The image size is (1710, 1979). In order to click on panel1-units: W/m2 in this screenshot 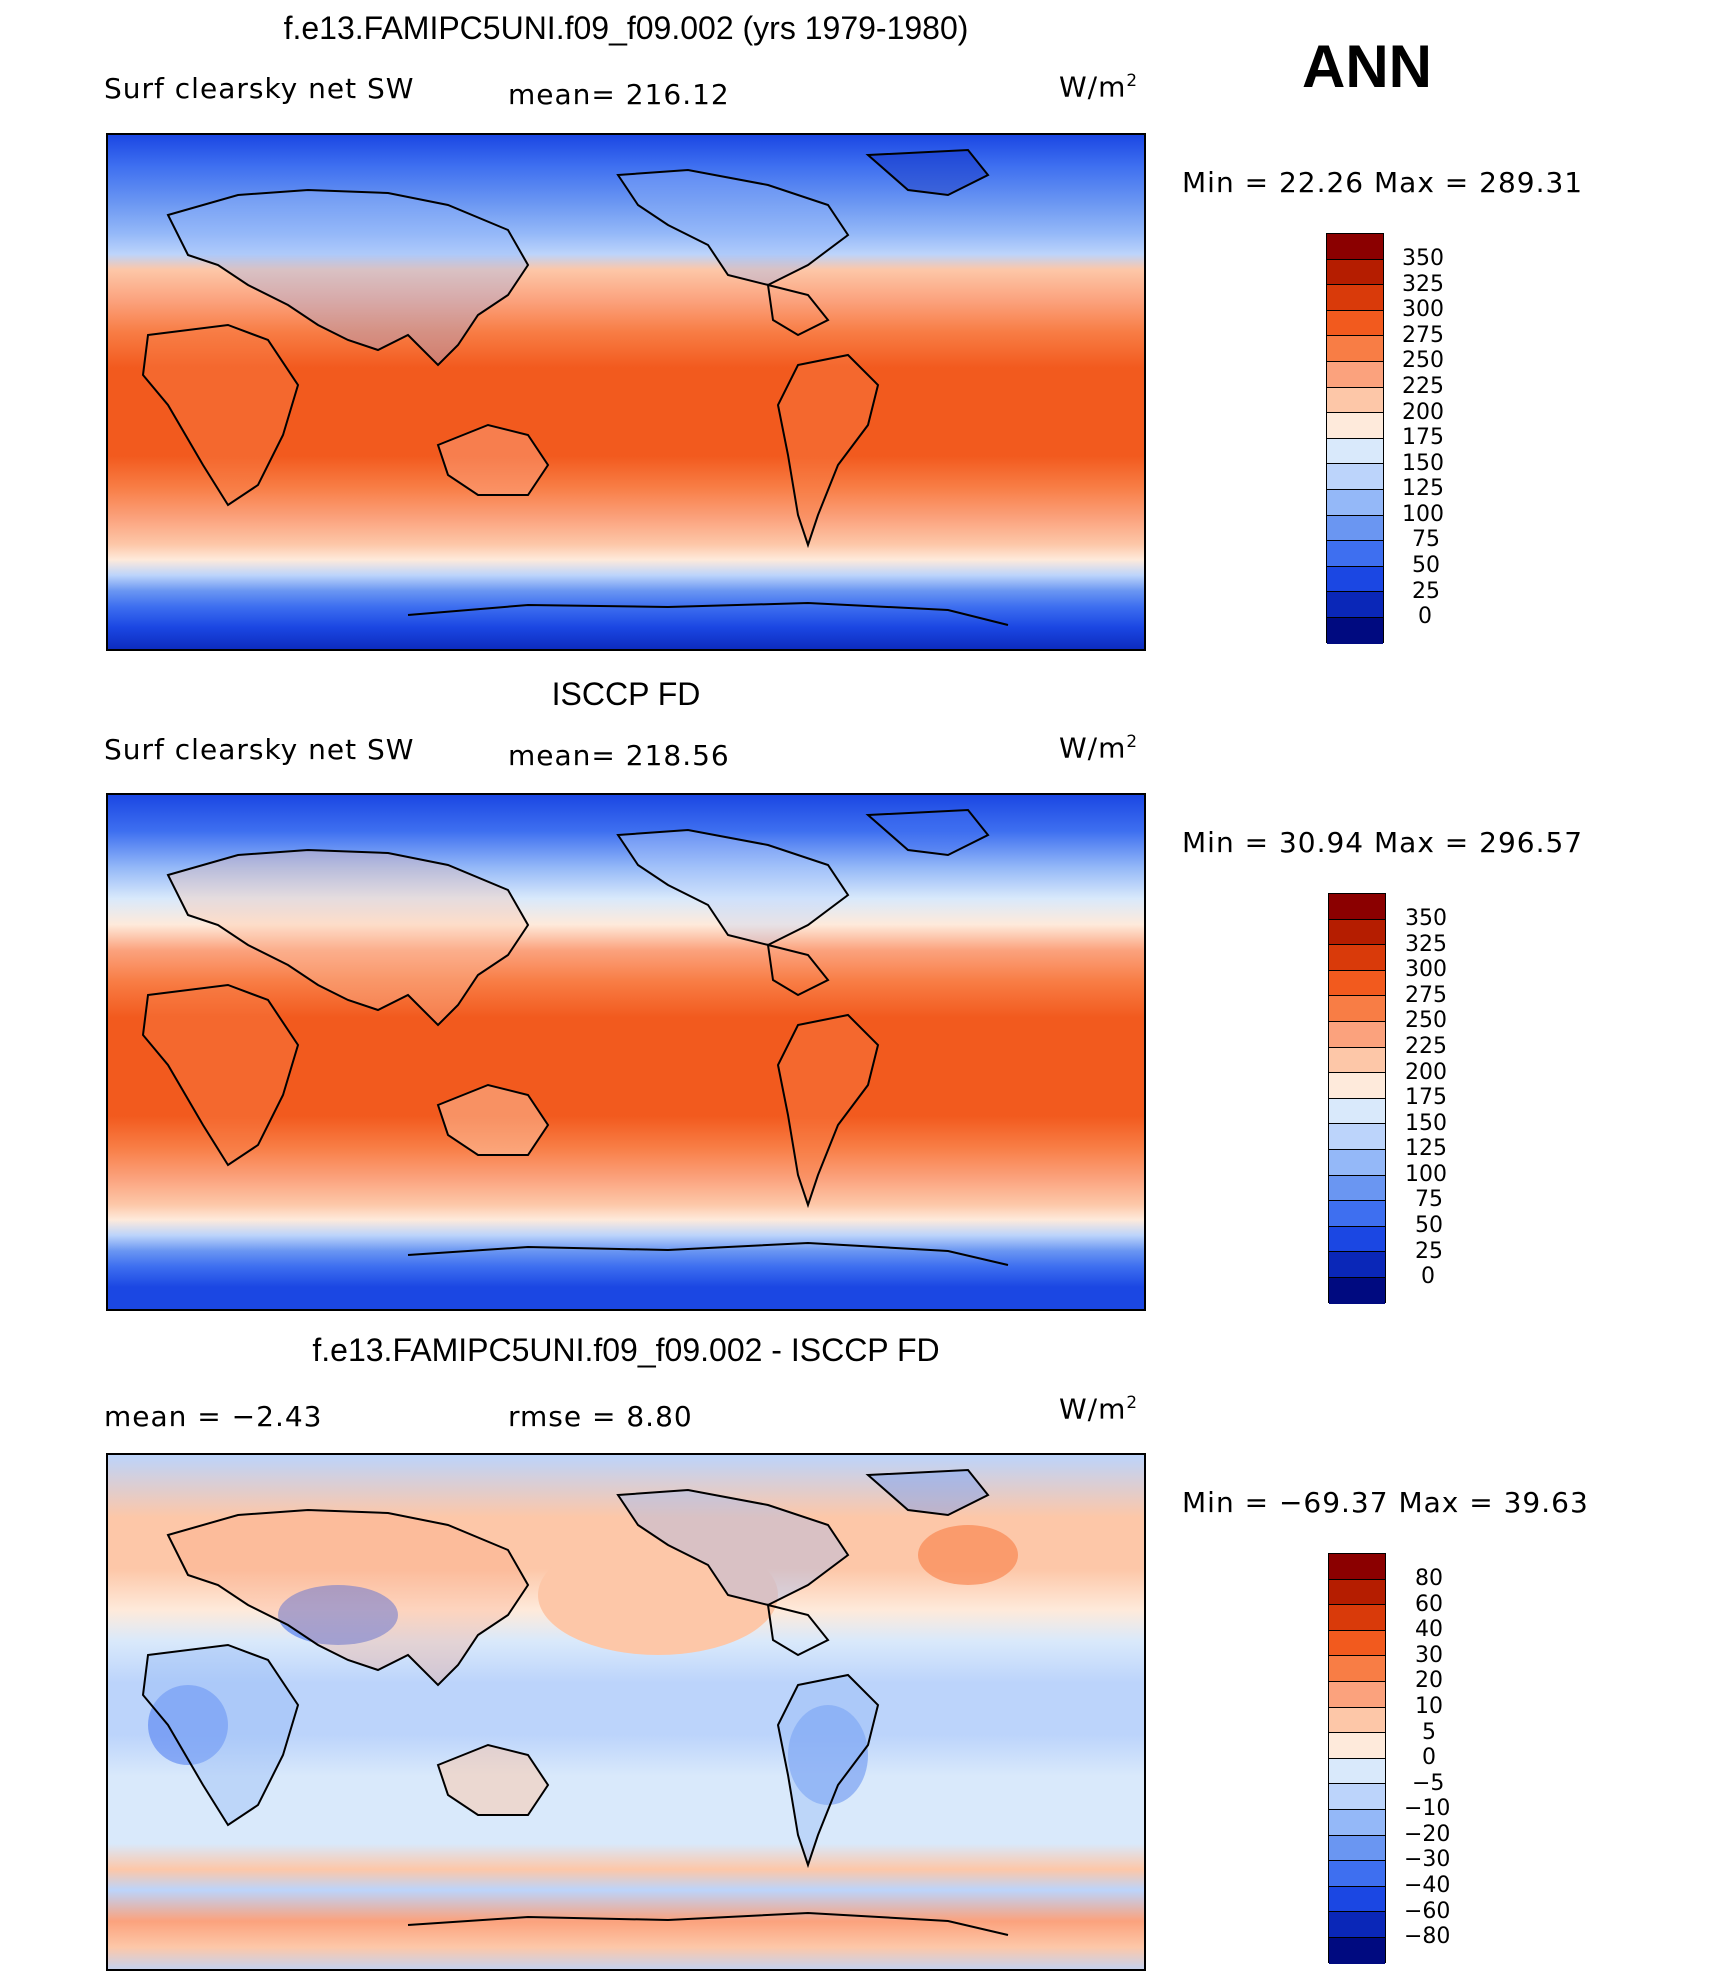, I will do `click(1099, 87)`.